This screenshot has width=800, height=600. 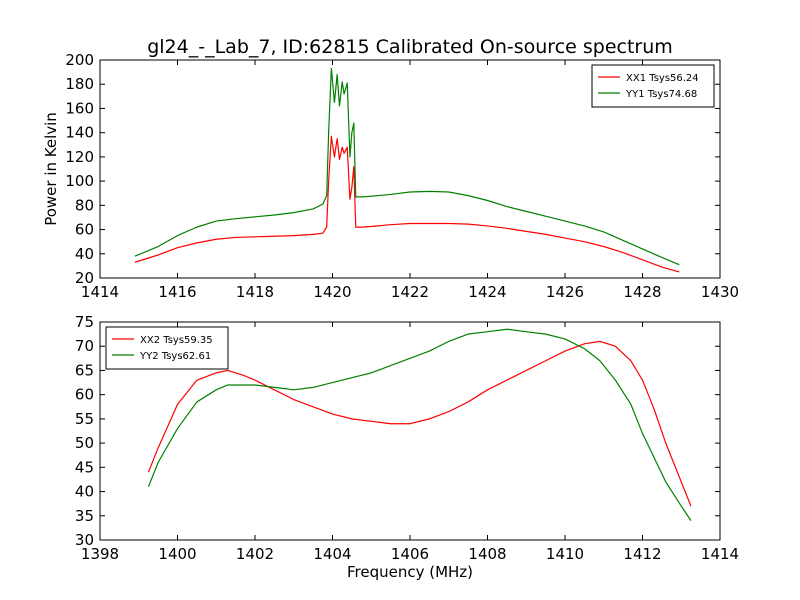 What do you see at coordinates (100, 554) in the screenshot?
I see `x-tick-label: 1398` at bounding box center [100, 554].